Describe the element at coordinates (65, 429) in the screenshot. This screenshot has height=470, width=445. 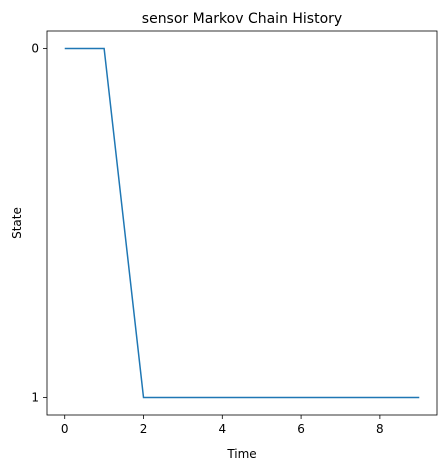
I see `x-tick-label: 0` at that location.